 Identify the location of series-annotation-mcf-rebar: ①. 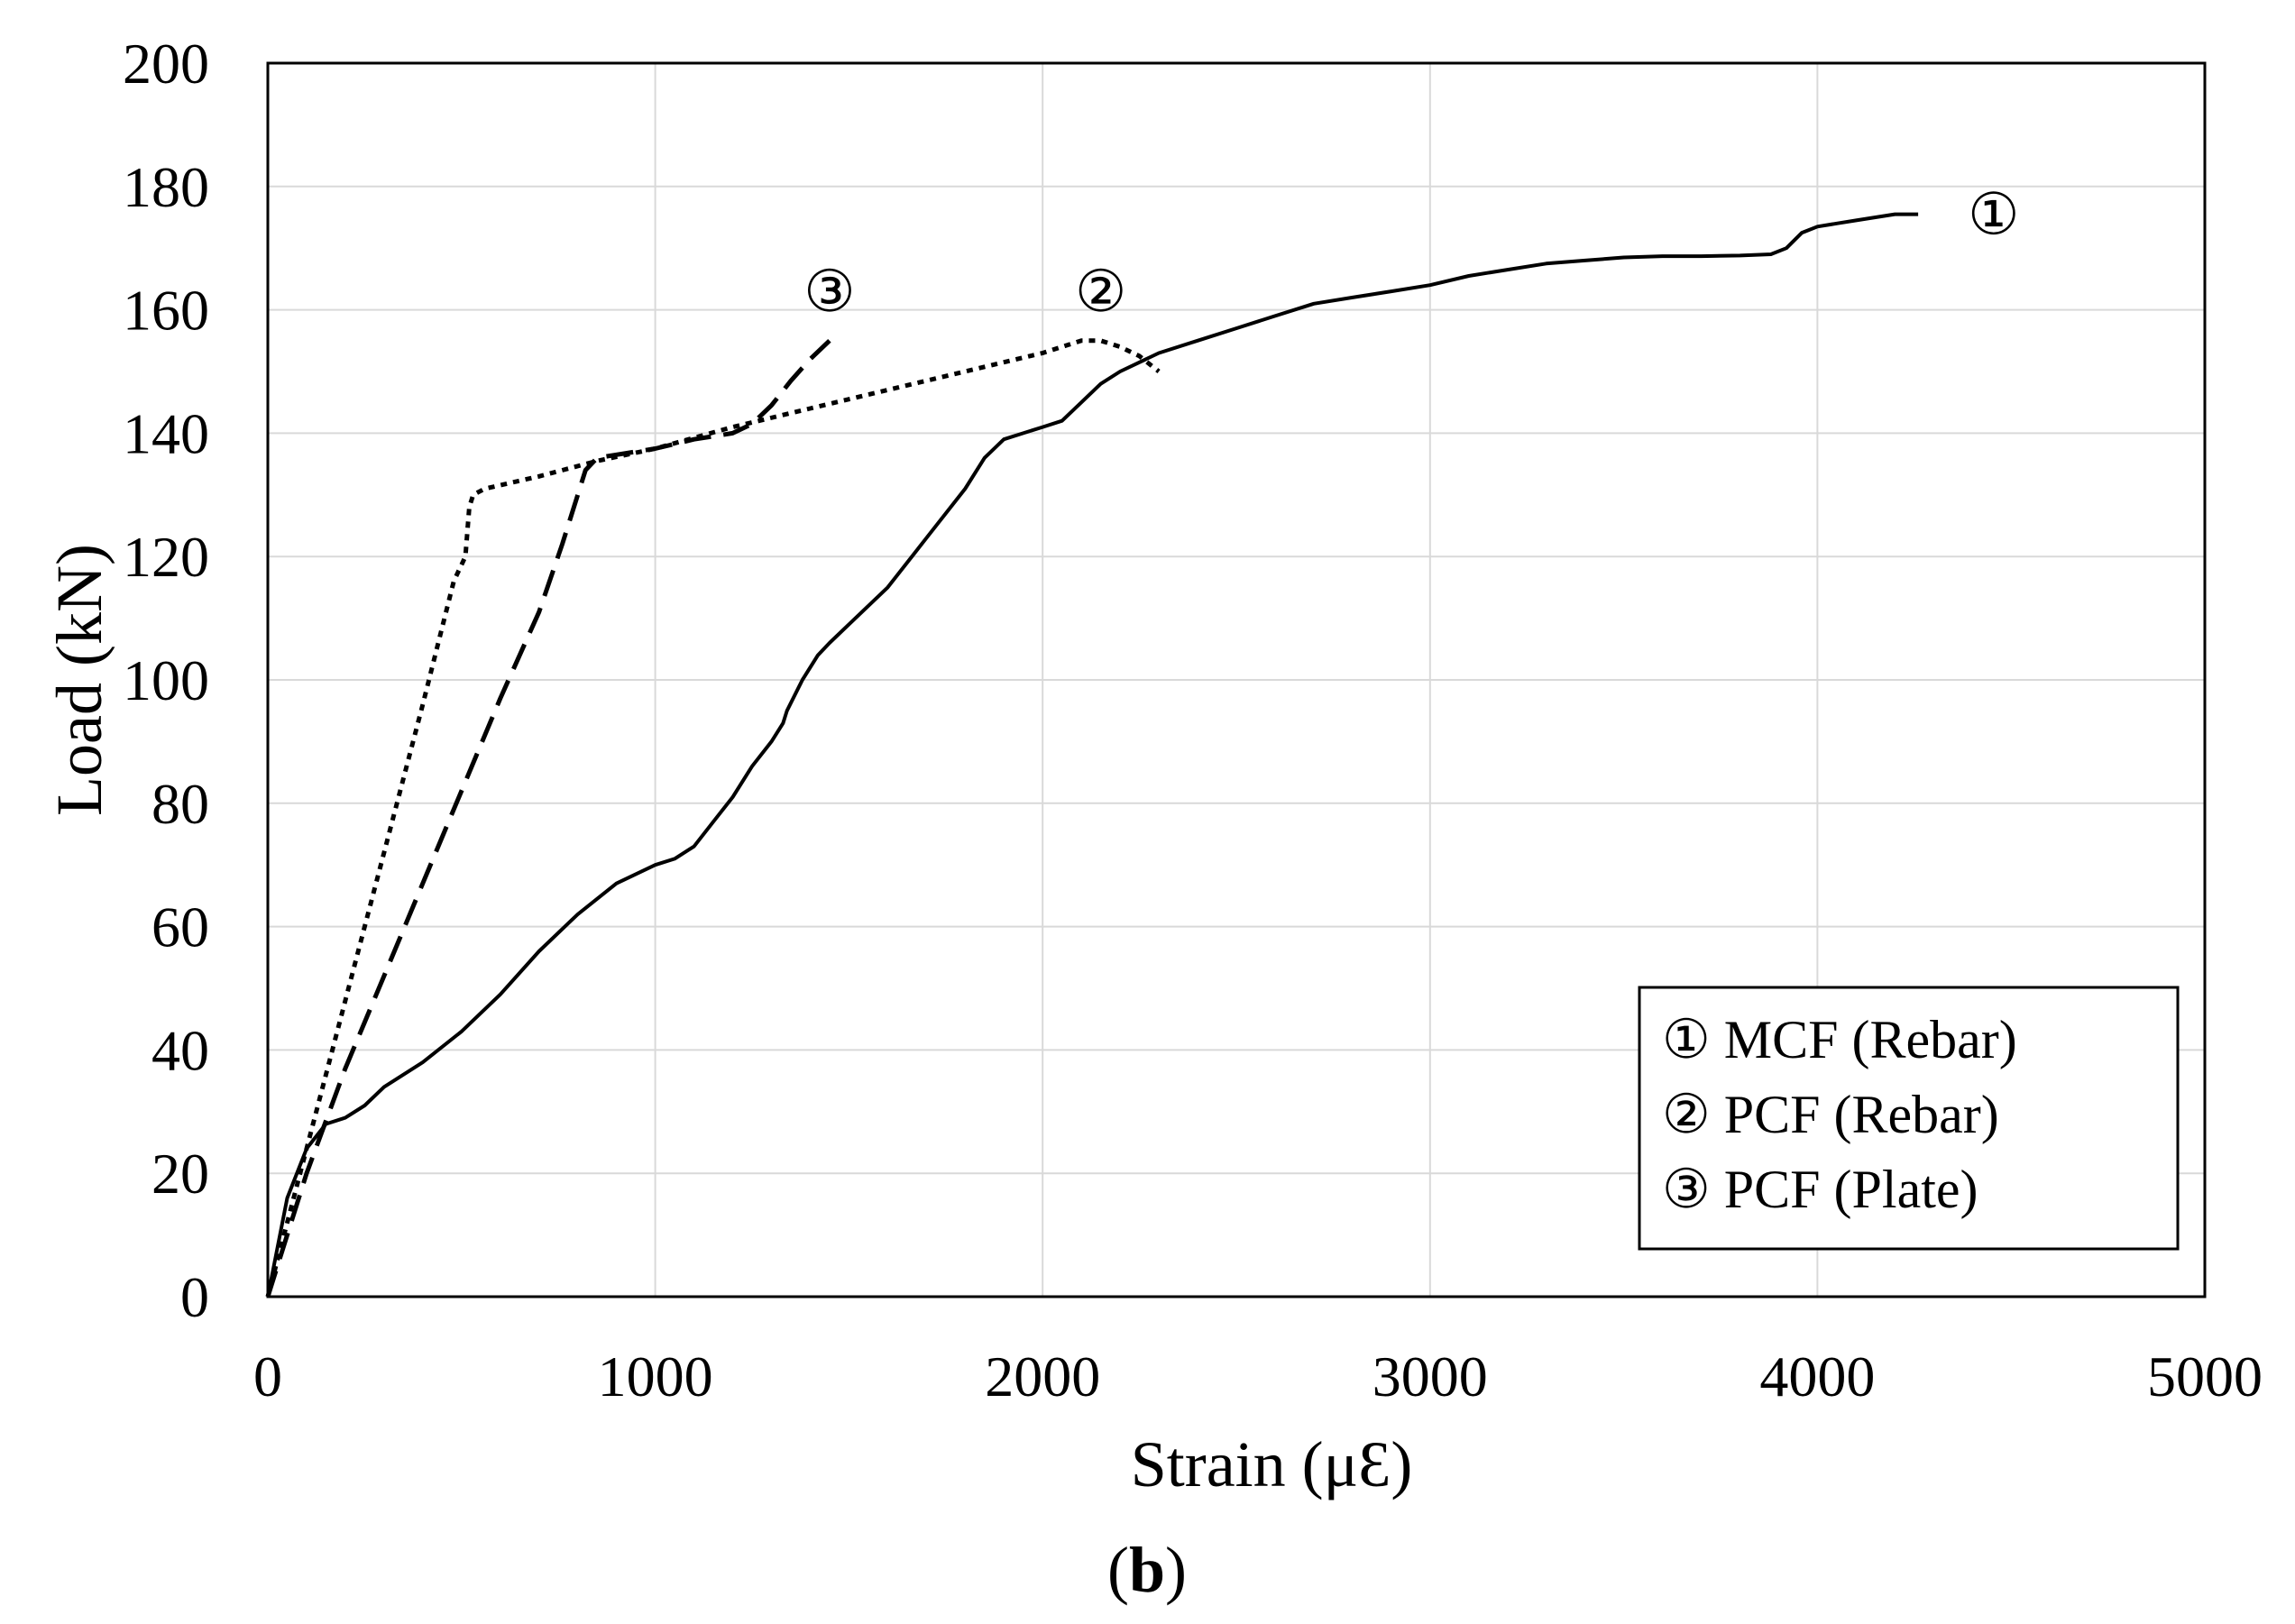
(1993, 215).